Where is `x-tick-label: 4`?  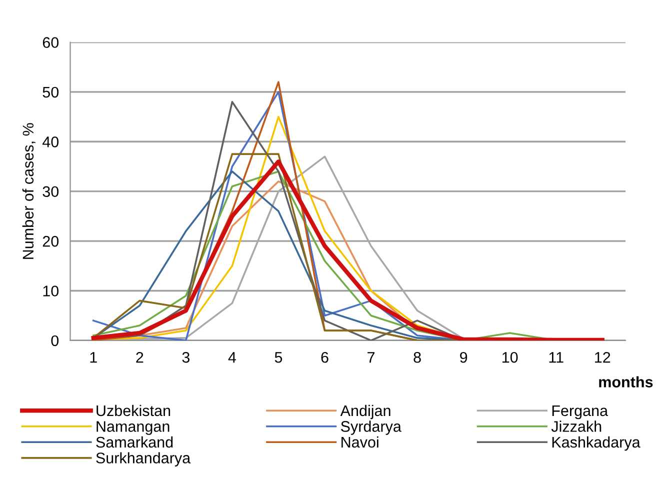 x-tick-label: 4 is located at coordinates (232, 357).